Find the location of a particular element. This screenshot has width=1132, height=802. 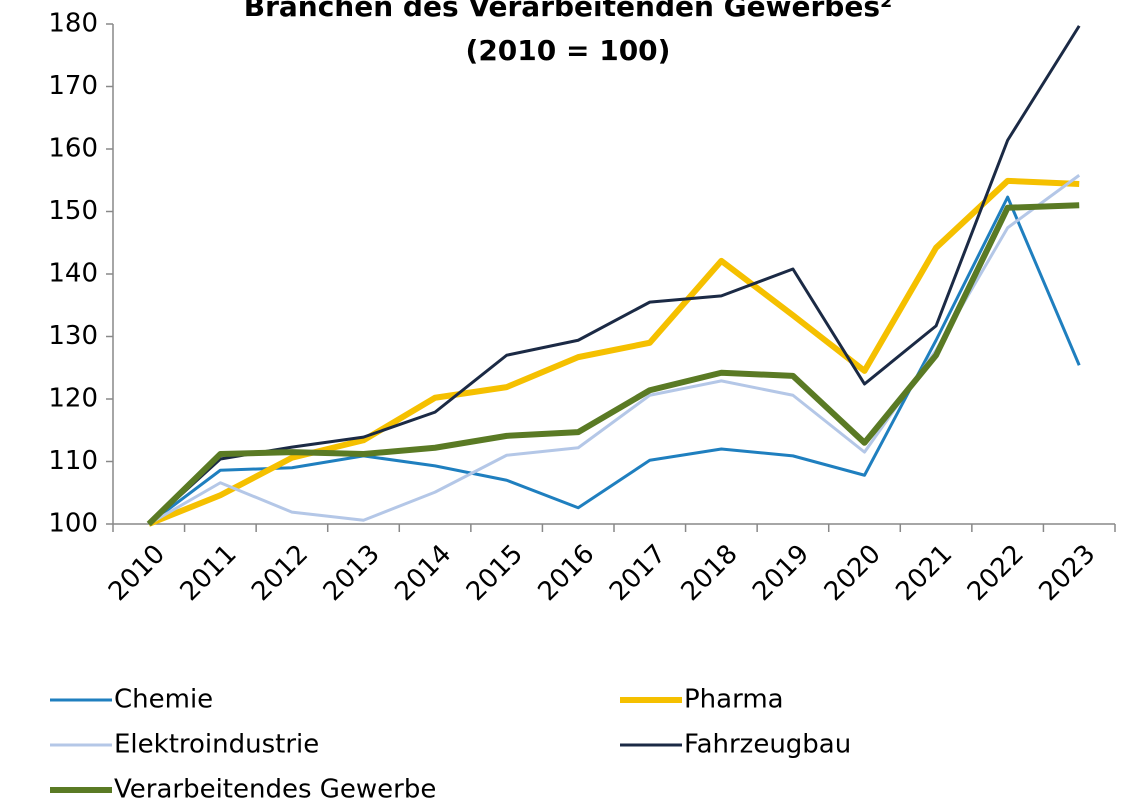

x-tick-label: 2023 is located at coordinates (1067, 573).